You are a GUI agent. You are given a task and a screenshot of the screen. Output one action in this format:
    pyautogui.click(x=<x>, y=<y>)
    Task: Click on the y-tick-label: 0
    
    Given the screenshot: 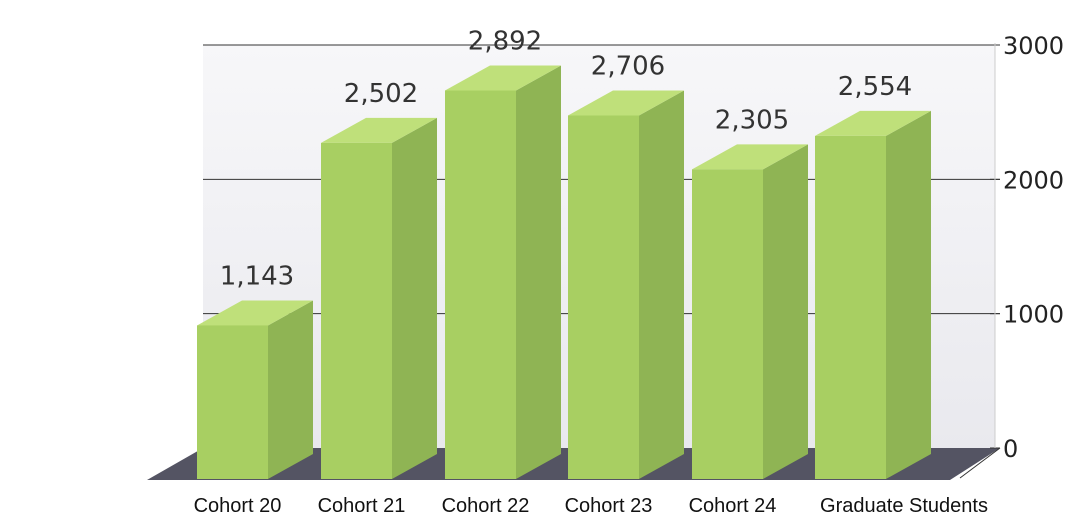 What is the action you would take?
    pyautogui.click(x=1010, y=449)
    